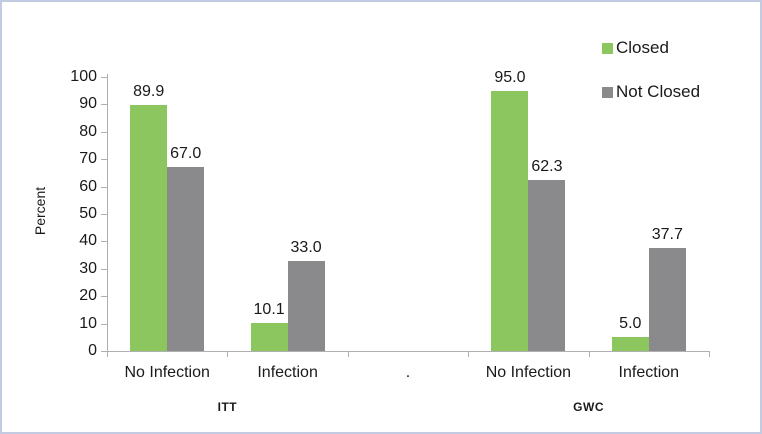 Image resolution: width=762 pixels, height=434 pixels. What do you see at coordinates (88, 159) in the screenshot?
I see `y-tick-label: 70` at bounding box center [88, 159].